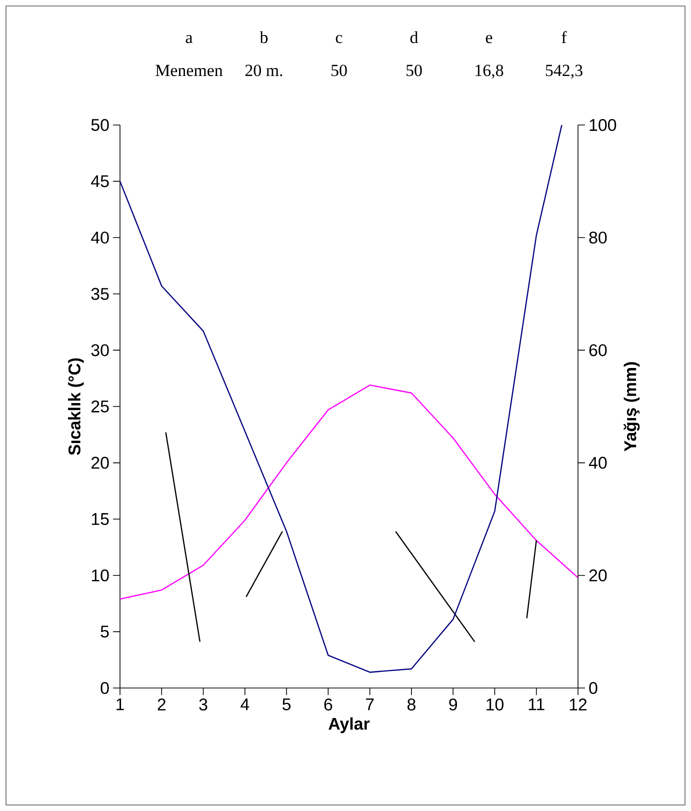 Image resolution: width=691 pixels, height=811 pixels. What do you see at coordinates (120, 704) in the screenshot?
I see `x-tick-label: 1` at bounding box center [120, 704].